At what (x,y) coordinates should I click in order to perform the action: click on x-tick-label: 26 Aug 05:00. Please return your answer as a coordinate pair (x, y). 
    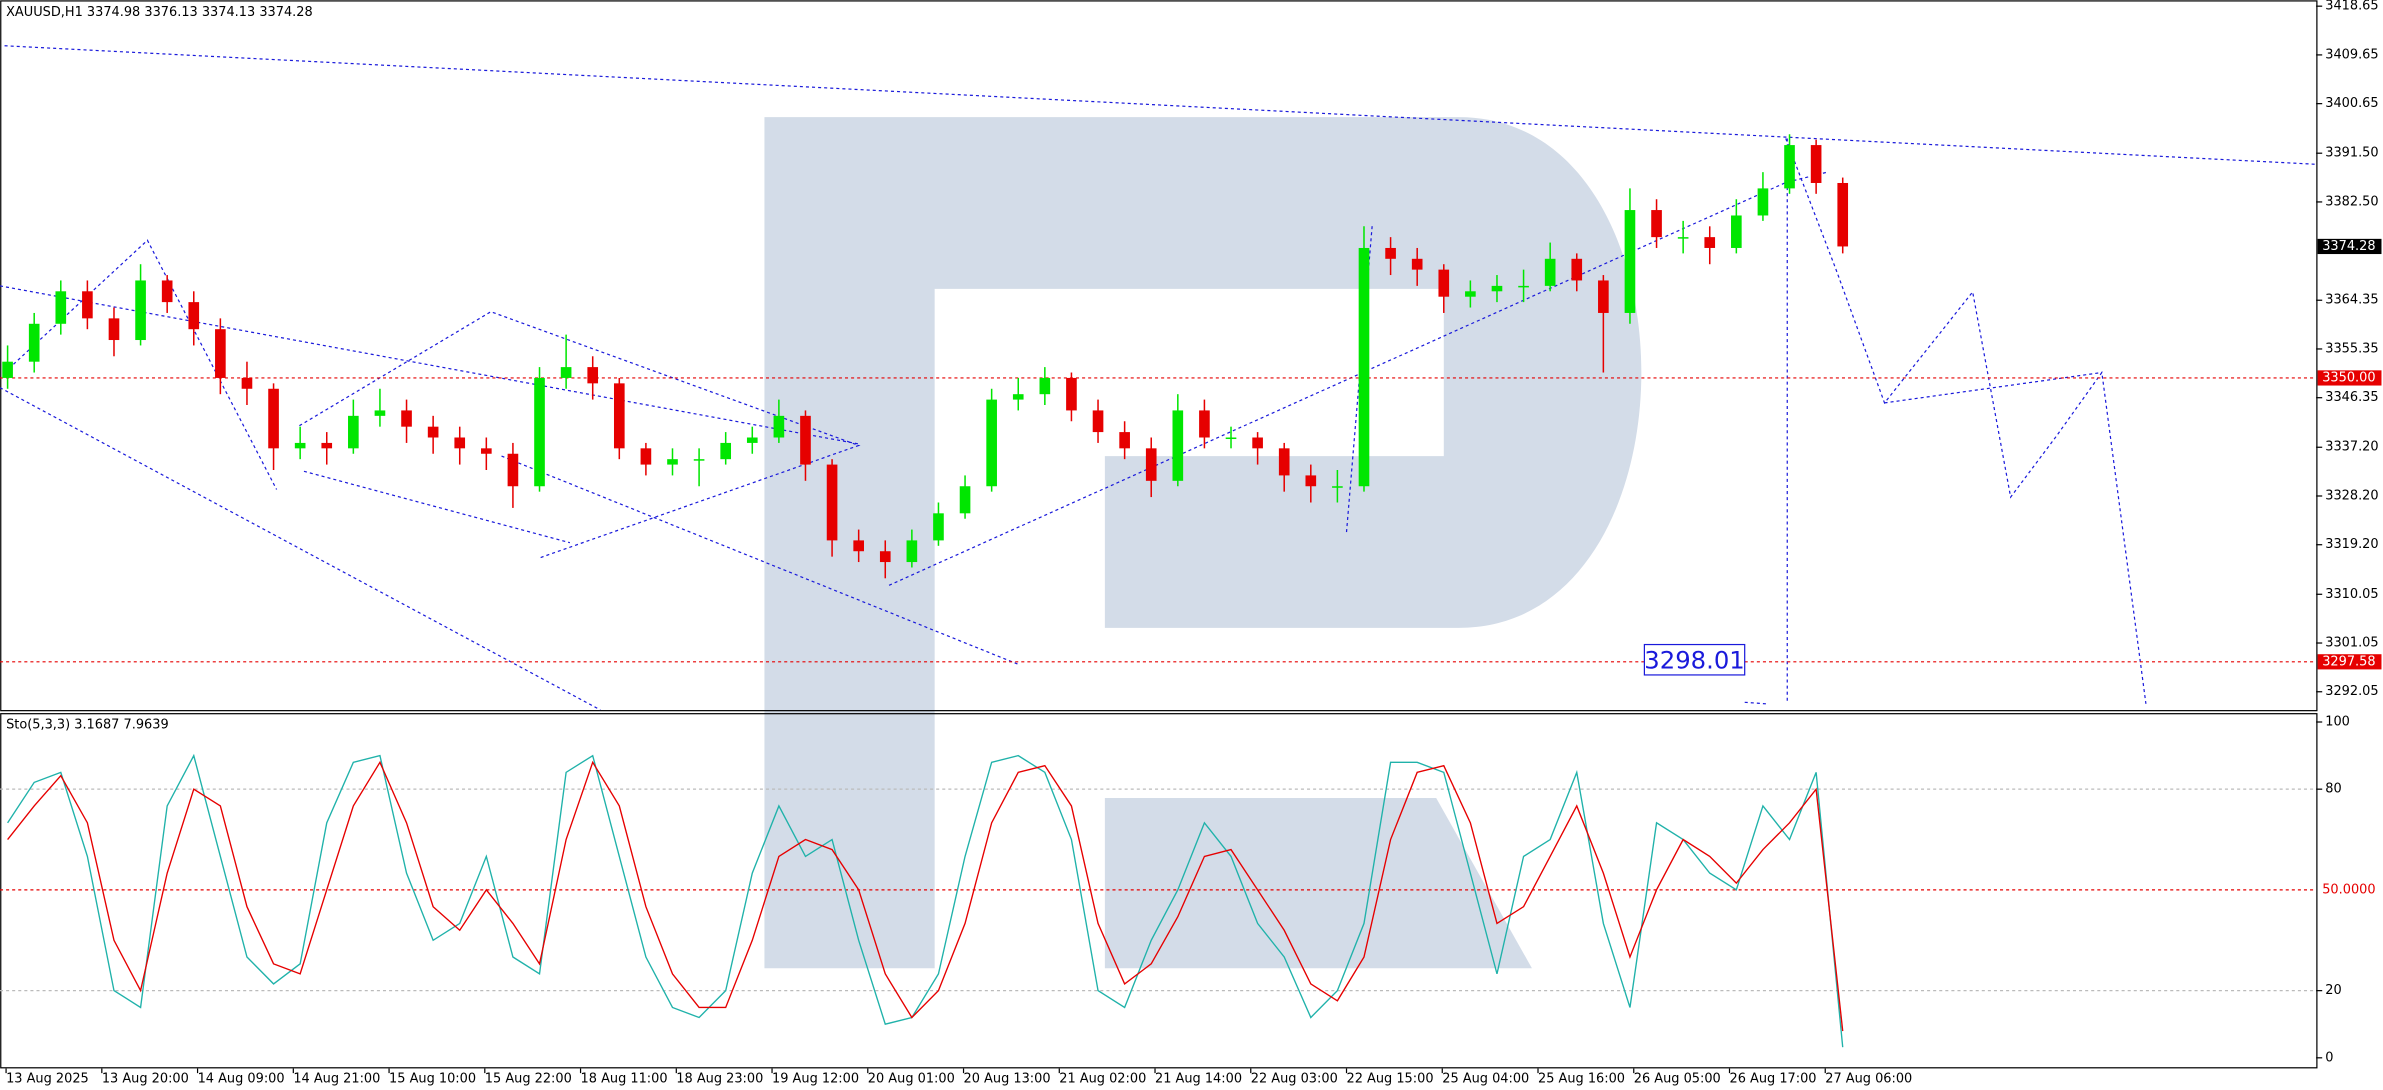
    Looking at the image, I should click on (1677, 1079).